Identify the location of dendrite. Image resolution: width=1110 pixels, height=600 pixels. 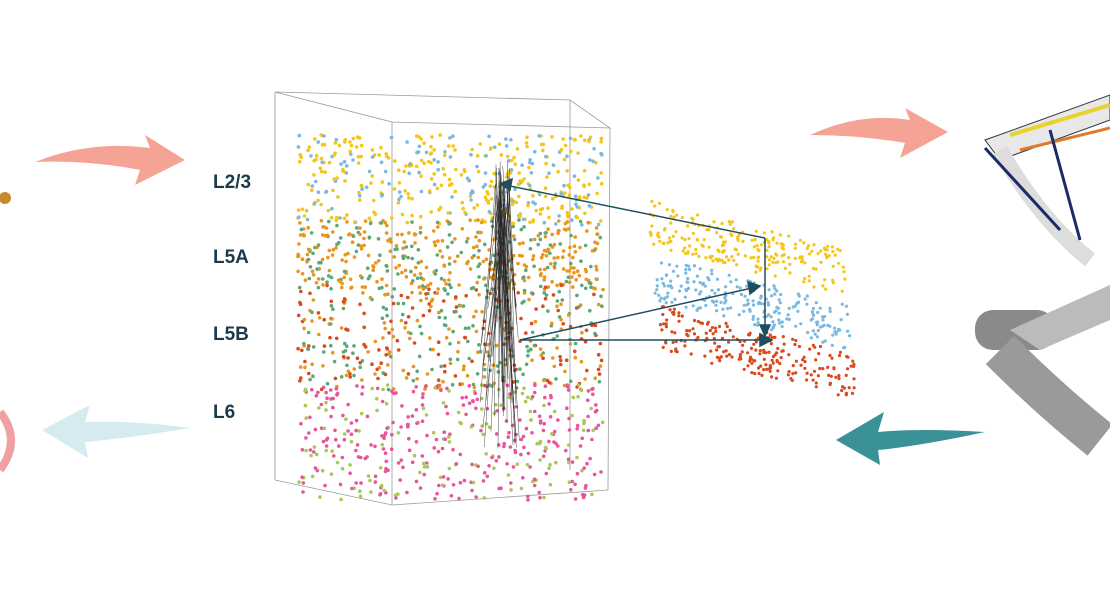
(494, 289).